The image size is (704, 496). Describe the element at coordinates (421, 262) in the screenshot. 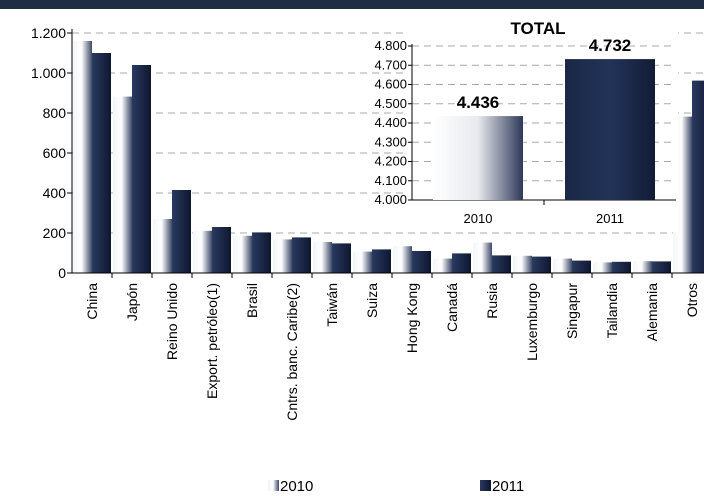

I see `bar-2011-hong-kong` at that location.